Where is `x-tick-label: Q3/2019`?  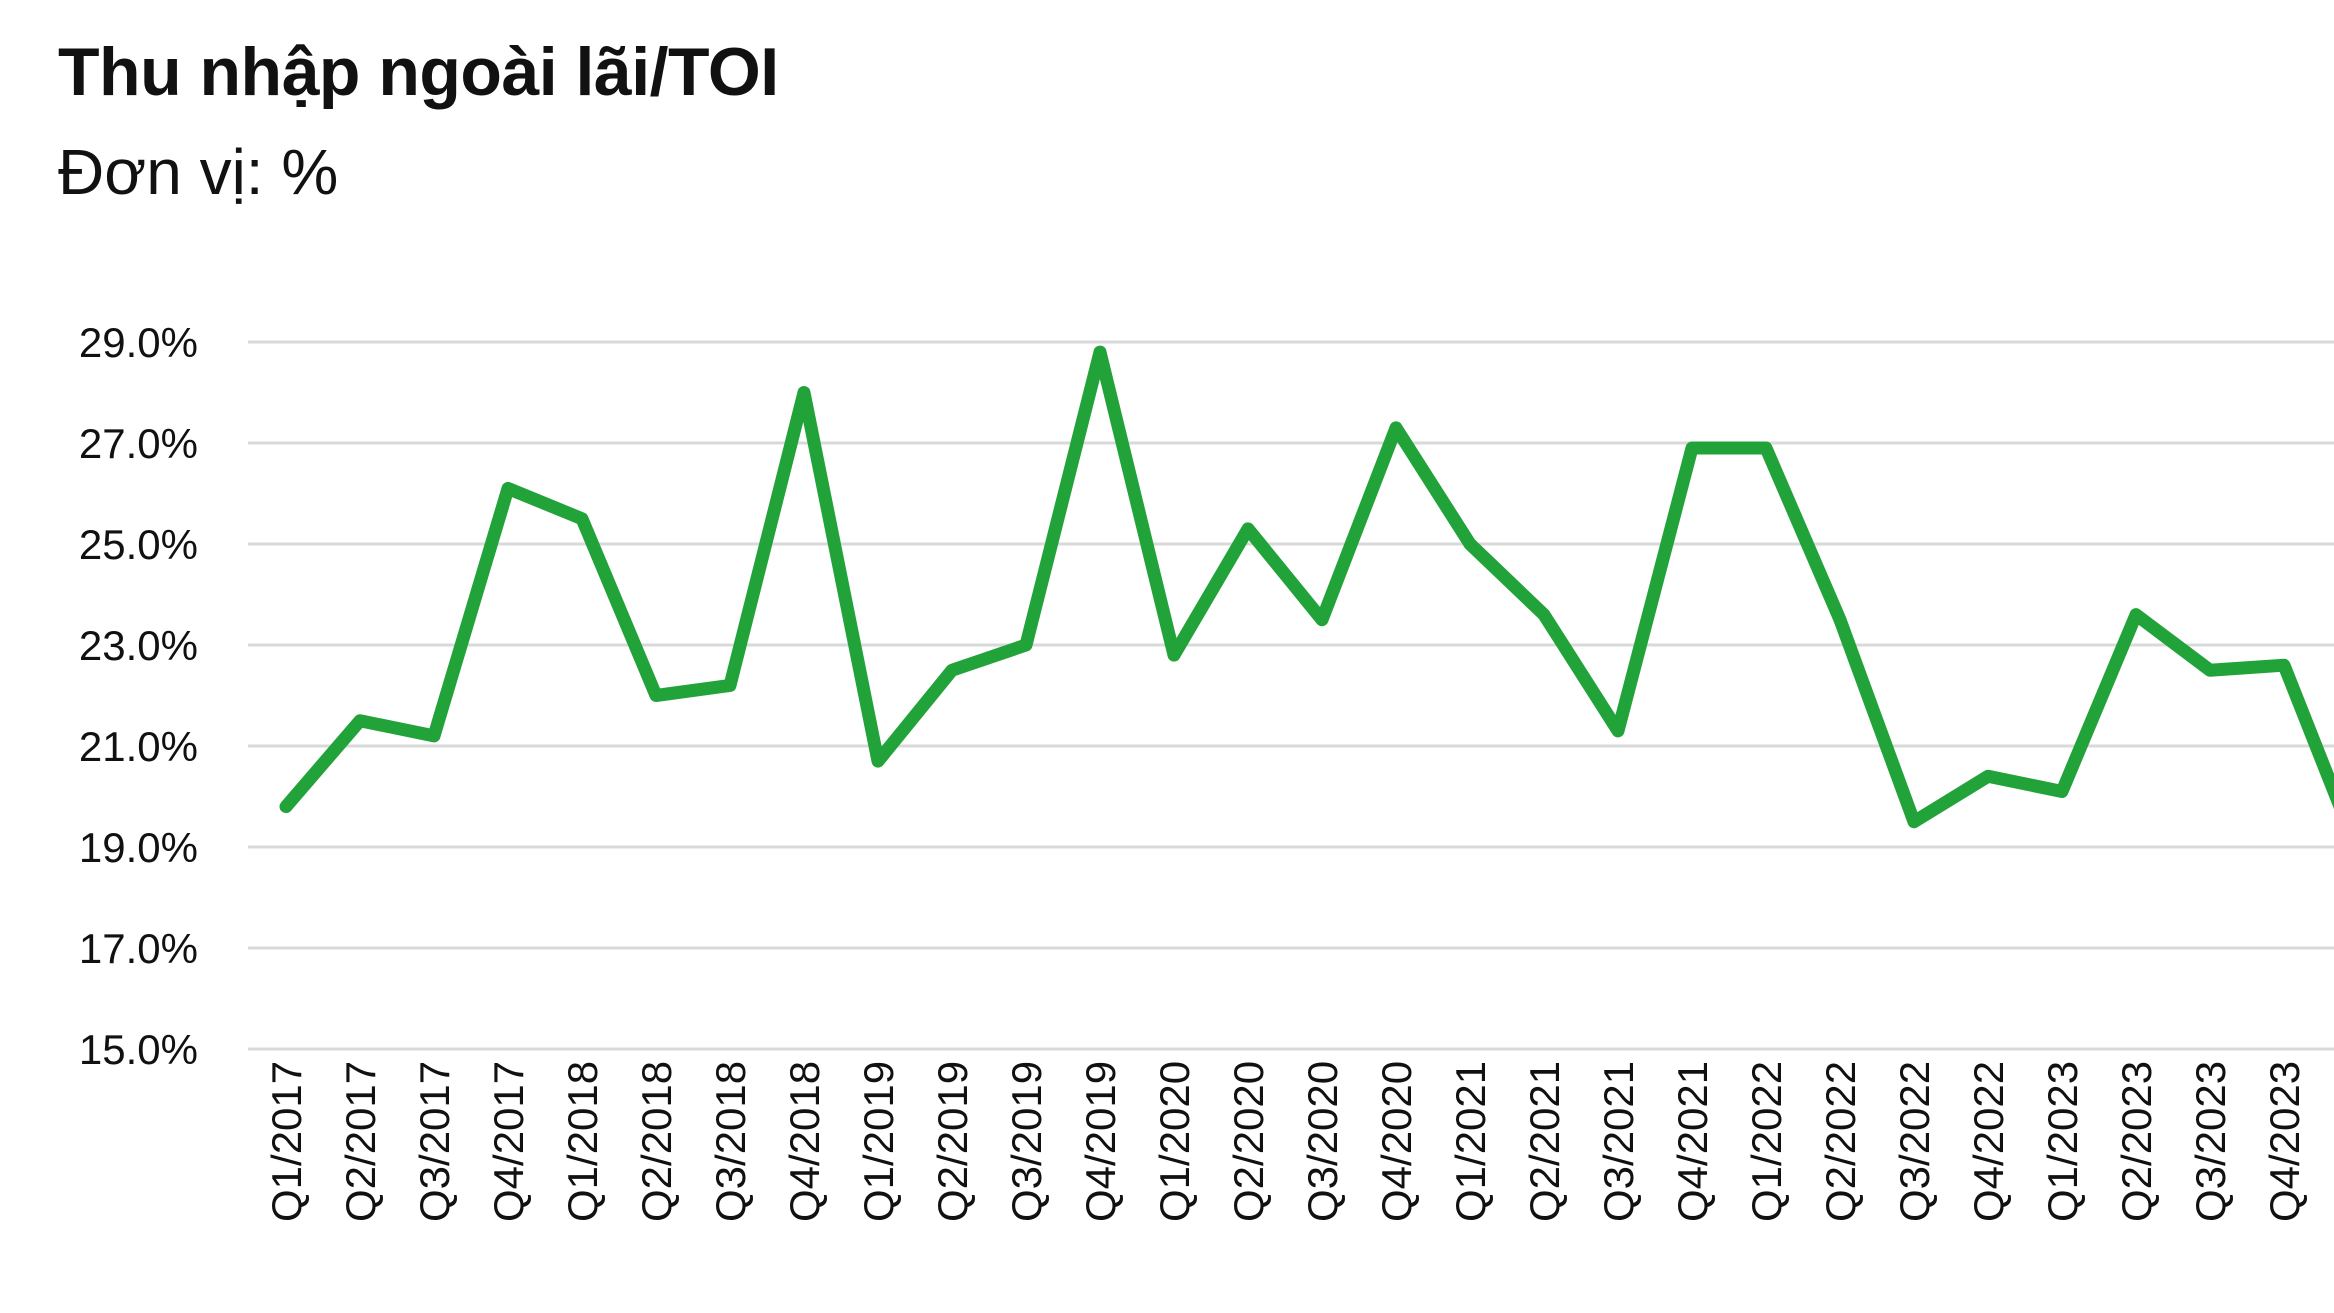 x-tick-label: Q3/2019 is located at coordinates (1026, 1141).